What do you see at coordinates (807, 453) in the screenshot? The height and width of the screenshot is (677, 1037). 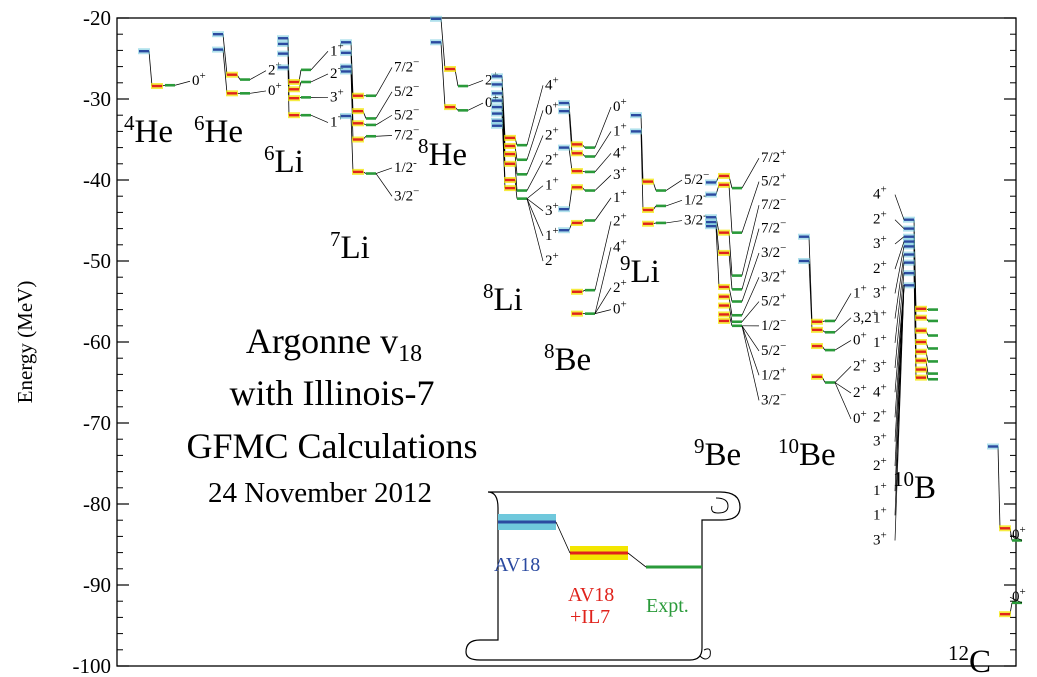 I see `nucleus-name: 10Be` at bounding box center [807, 453].